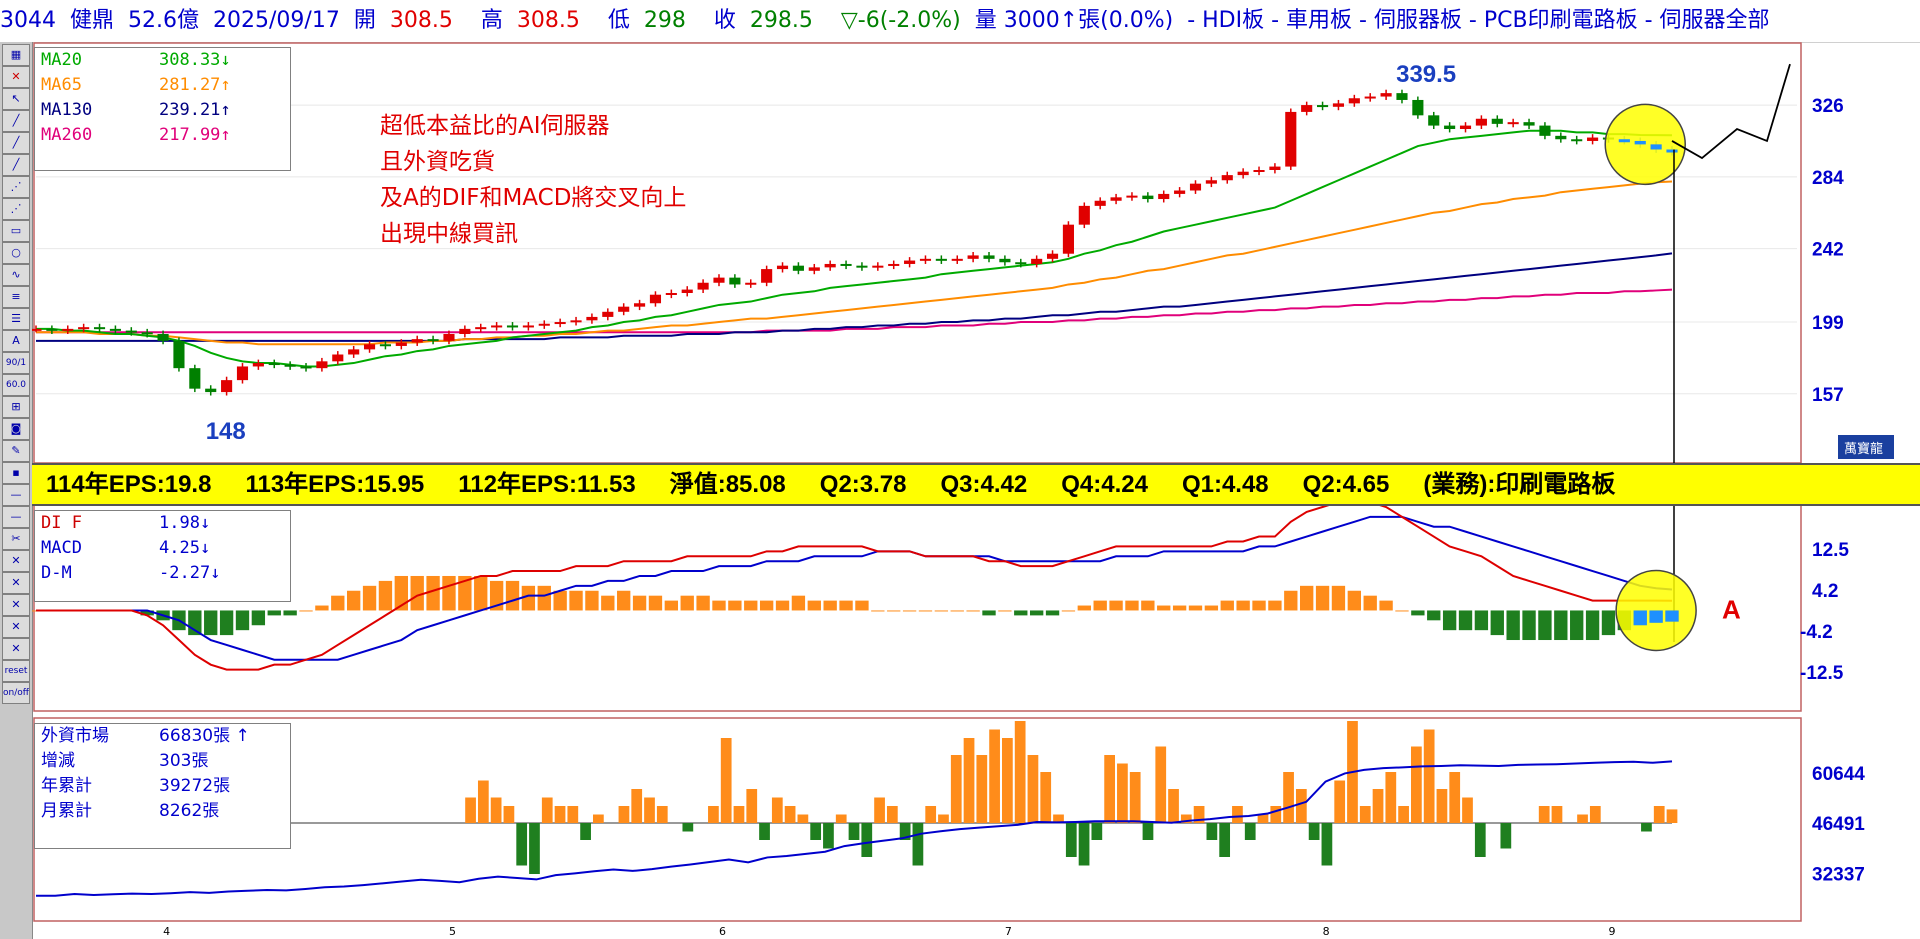 The image size is (1920, 939). What do you see at coordinates (1822, 673) in the screenshot?
I see `macd-tick-label: -12.5` at bounding box center [1822, 673].